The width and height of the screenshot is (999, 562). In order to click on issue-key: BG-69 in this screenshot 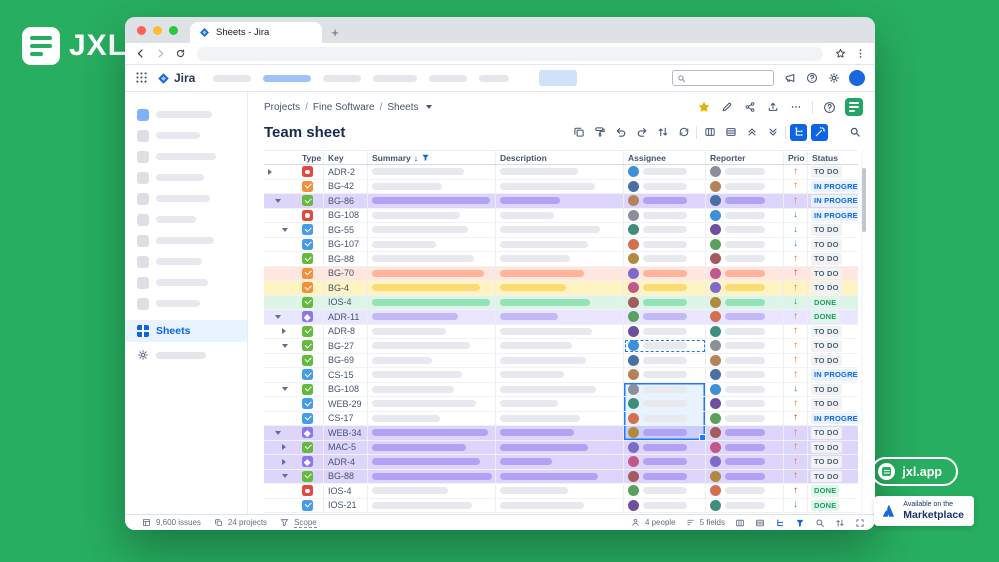, I will do `click(341, 360)`.